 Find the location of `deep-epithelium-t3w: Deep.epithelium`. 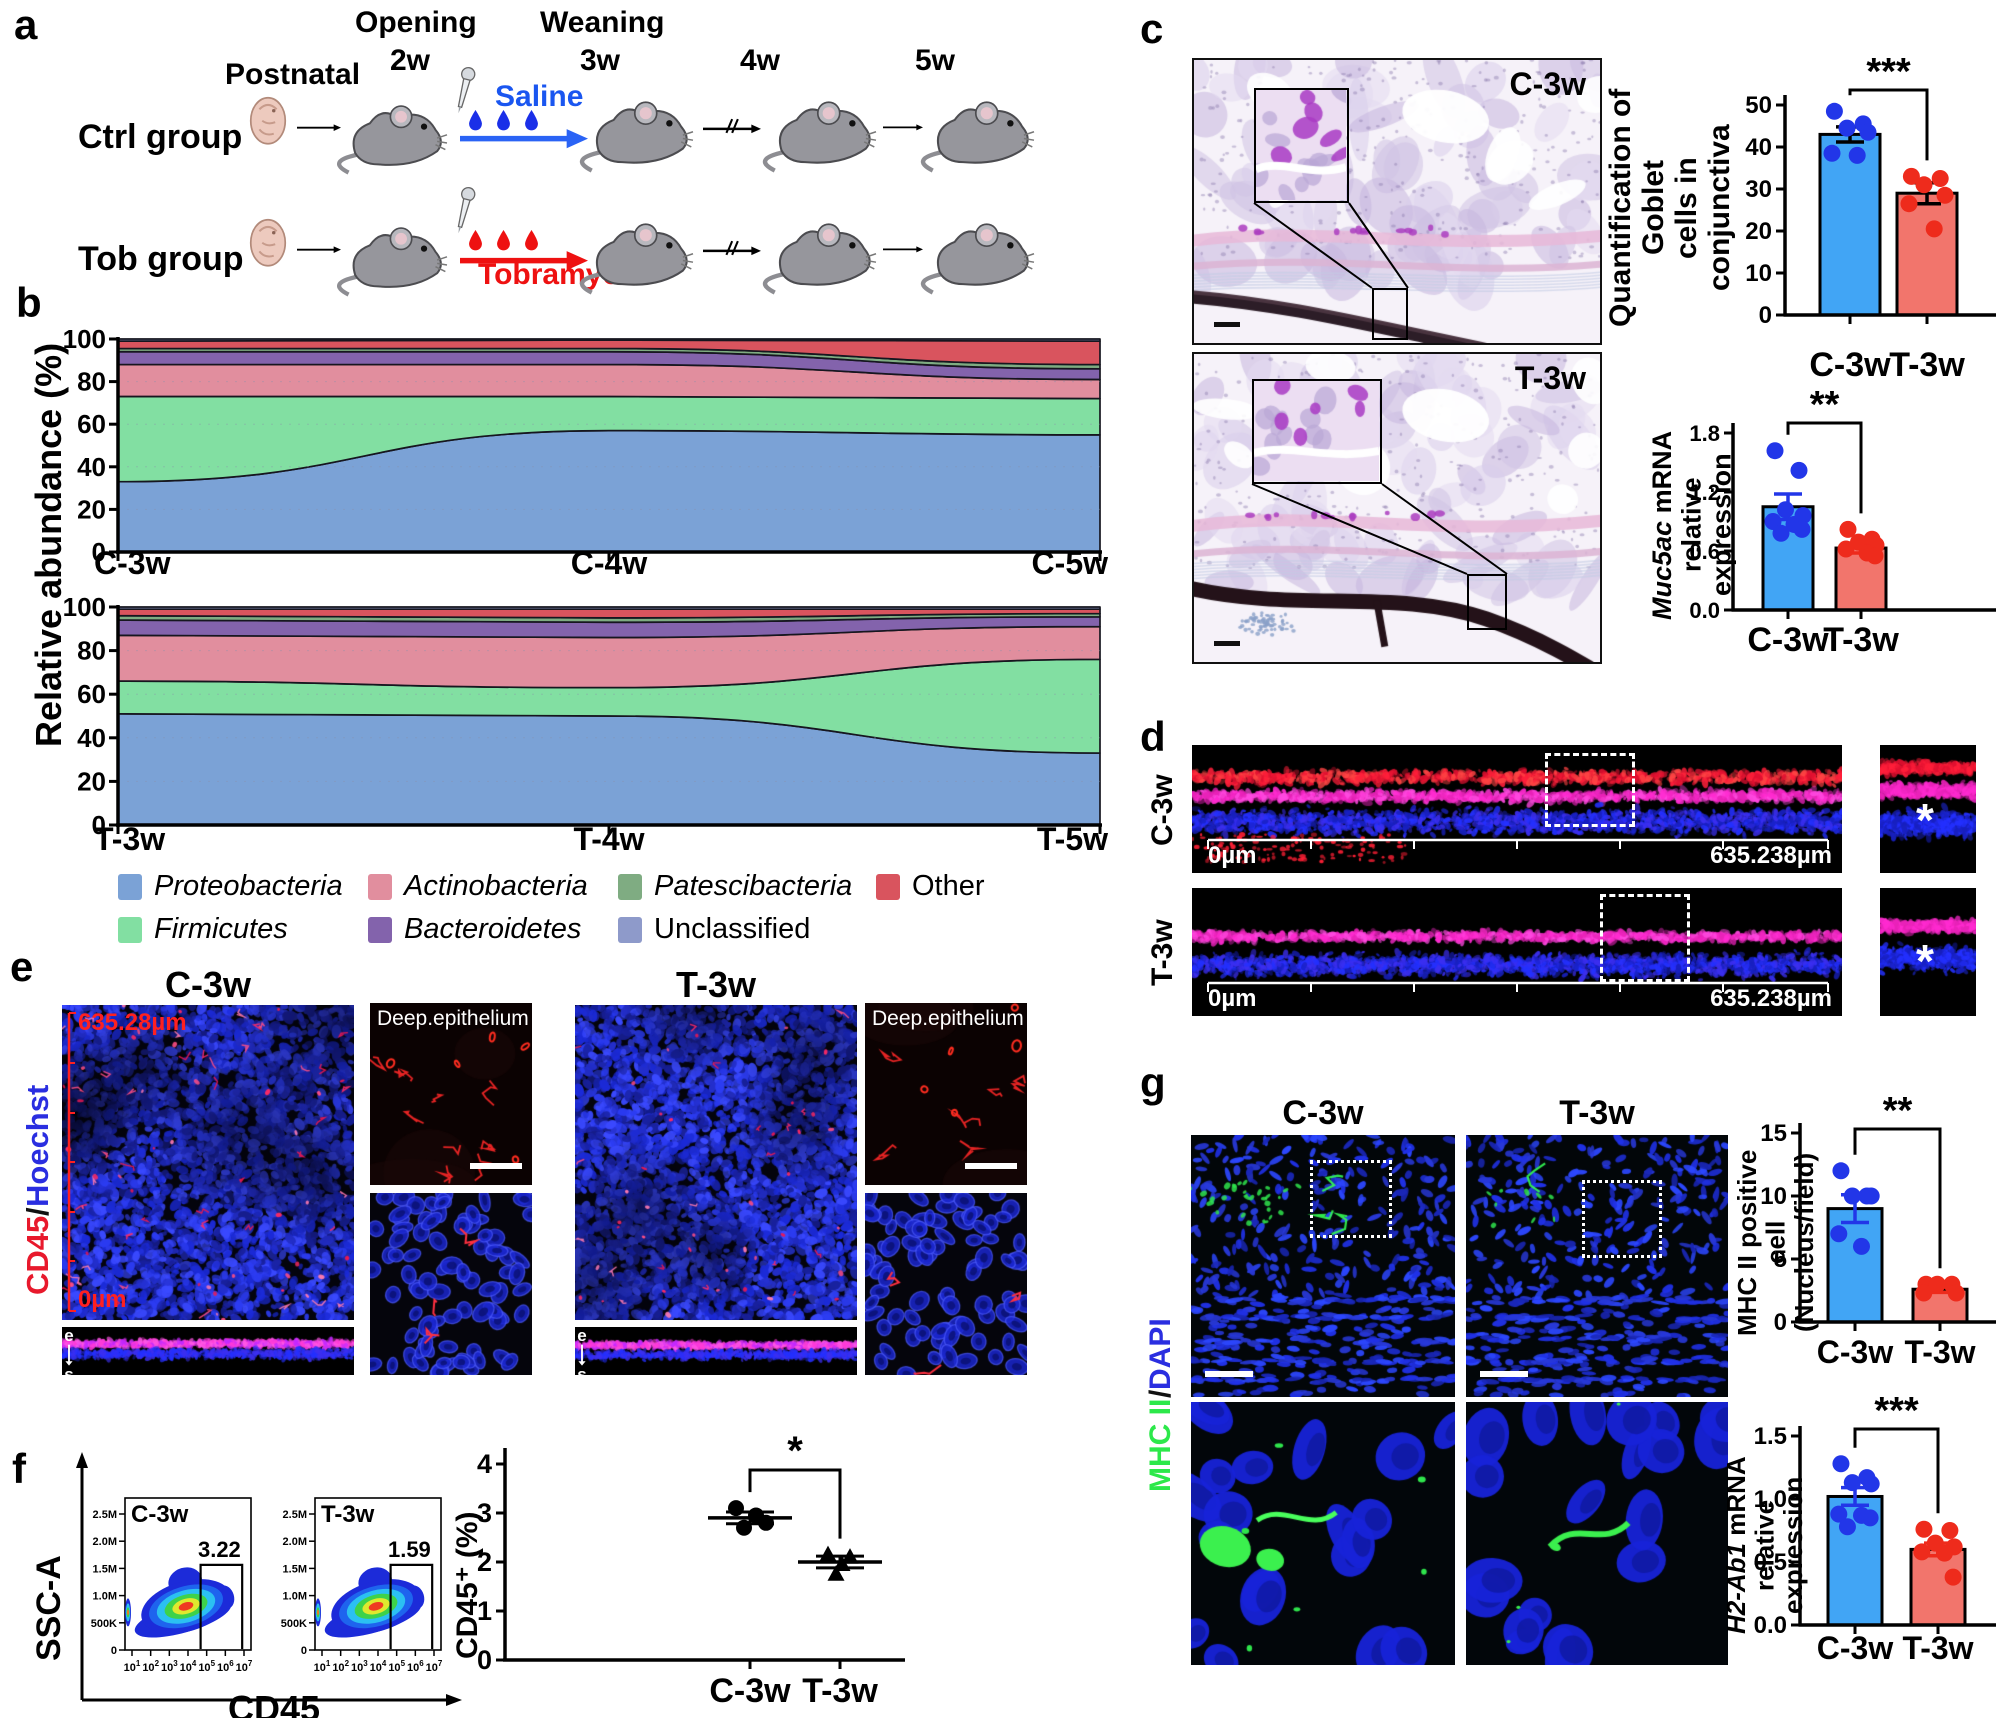

deep-epithelium-t3w: Deep.epithelium is located at coordinates (946, 1094).